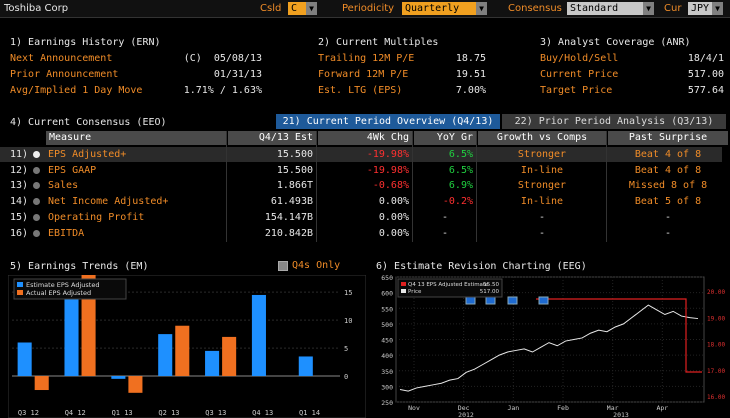  I want to click on y2-tick-label: 20.00, so click(716, 292).